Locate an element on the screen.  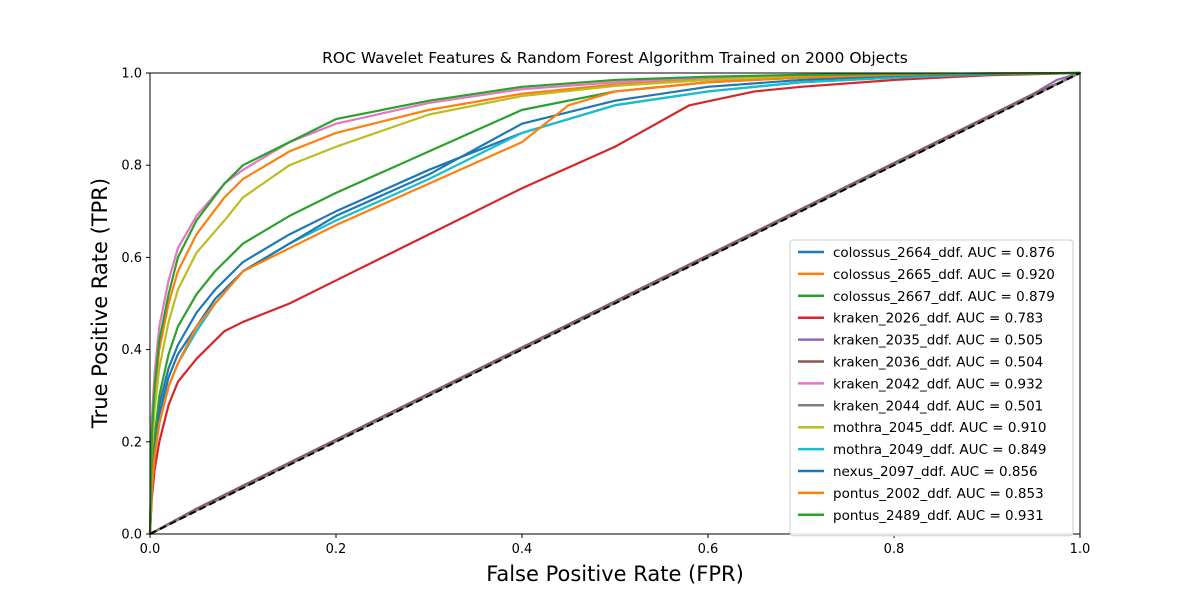
legend-entry: colossus_2665_ddf. AUC = 0.920 is located at coordinates (944, 275).